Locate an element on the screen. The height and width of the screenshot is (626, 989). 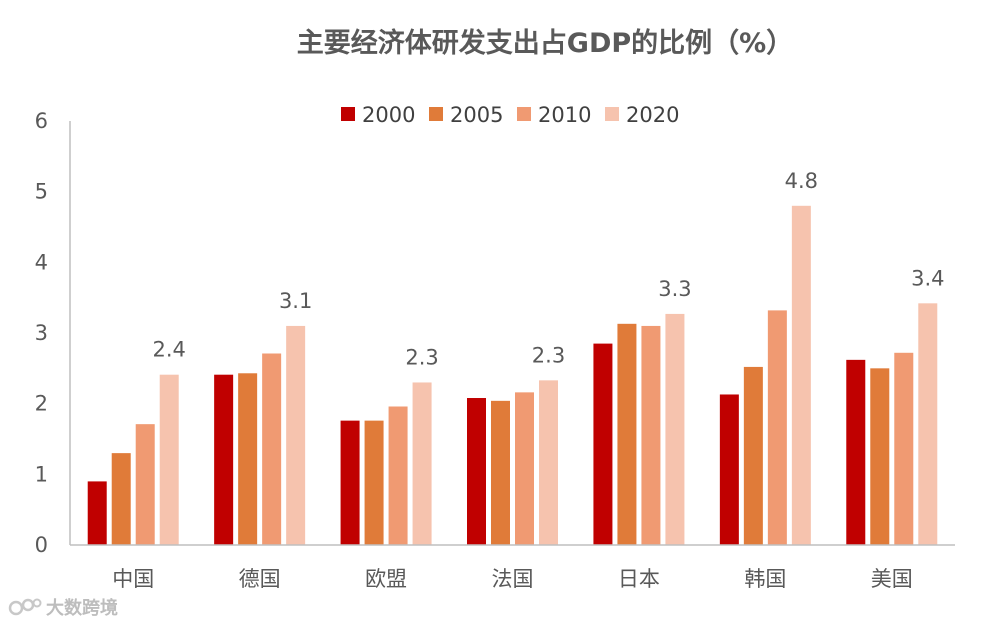
bar-2010-韩国 is located at coordinates (777, 427).